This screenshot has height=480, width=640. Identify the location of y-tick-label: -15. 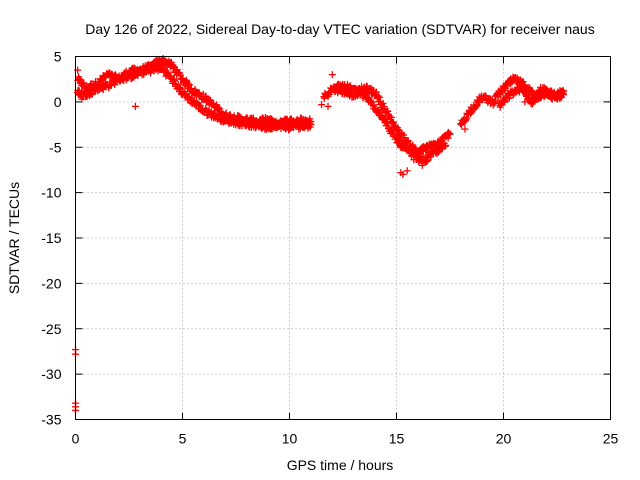
(51, 238).